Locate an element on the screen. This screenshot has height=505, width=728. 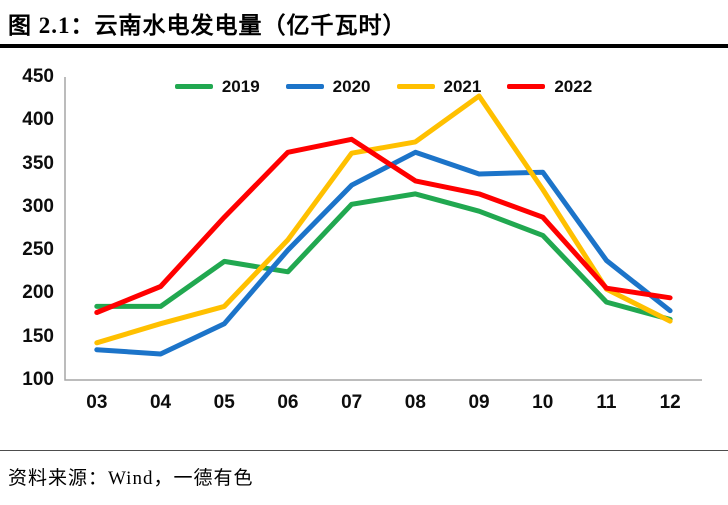
legend-label: 2020 is located at coordinates (351, 86).